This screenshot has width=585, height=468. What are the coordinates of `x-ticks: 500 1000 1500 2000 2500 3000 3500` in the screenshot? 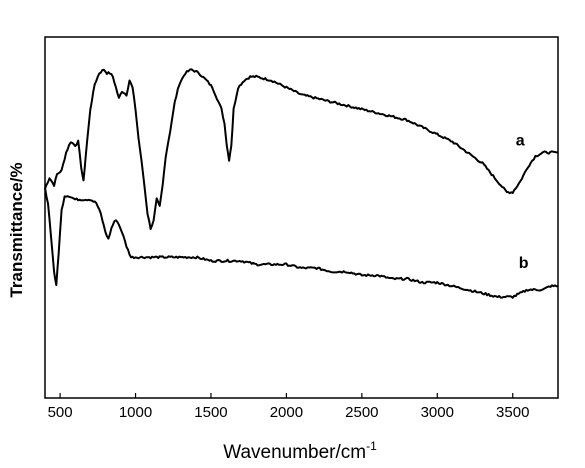 It's located at (288, 407).